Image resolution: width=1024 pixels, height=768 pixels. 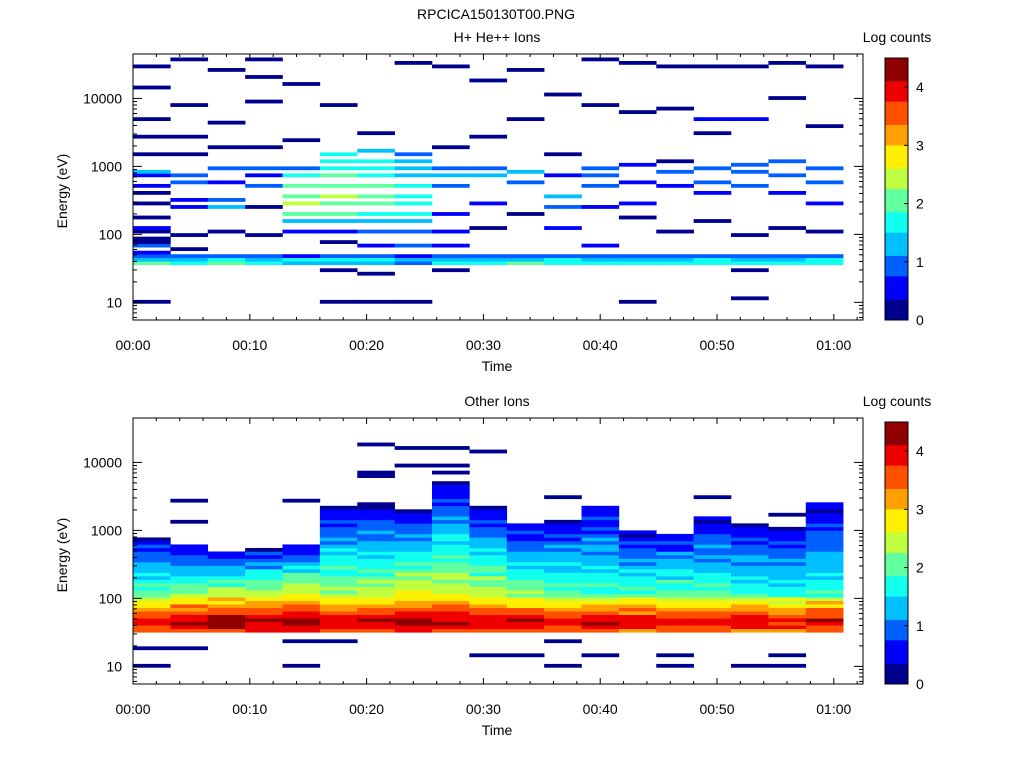 I want to click on x-axis-label: Time, so click(x=497, y=366).